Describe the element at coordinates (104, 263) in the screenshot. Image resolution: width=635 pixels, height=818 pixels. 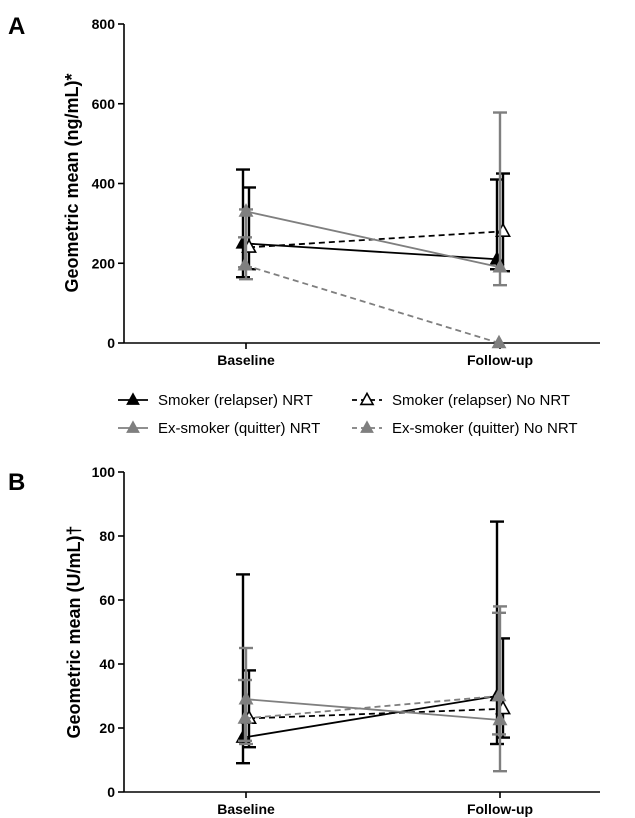
I see `panel-a-y-tick-label: 200` at that location.